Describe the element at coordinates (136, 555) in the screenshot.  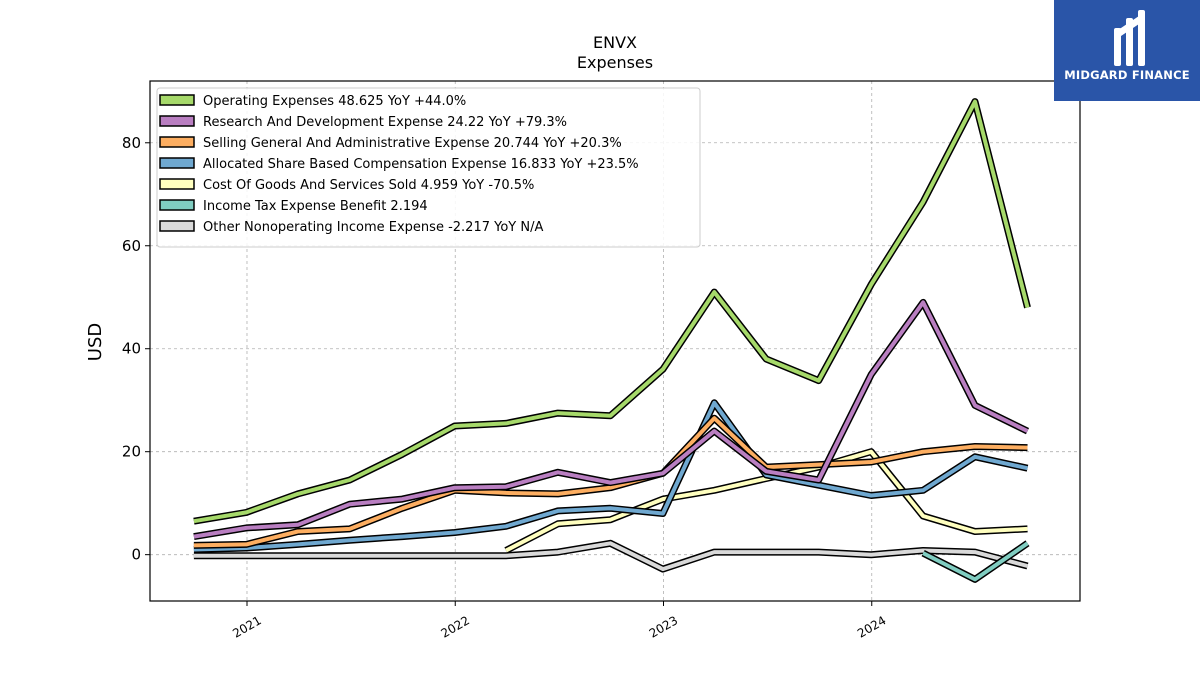
I see `y-tick-label: 0` at that location.